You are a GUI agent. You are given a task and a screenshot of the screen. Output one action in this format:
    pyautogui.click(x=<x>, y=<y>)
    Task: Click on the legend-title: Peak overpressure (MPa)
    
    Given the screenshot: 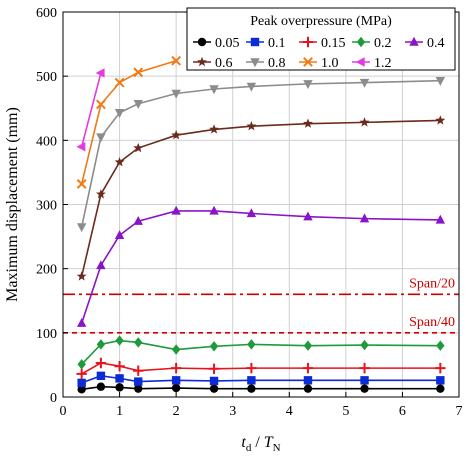 What is the action you would take?
    pyautogui.click(x=321, y=21)
    